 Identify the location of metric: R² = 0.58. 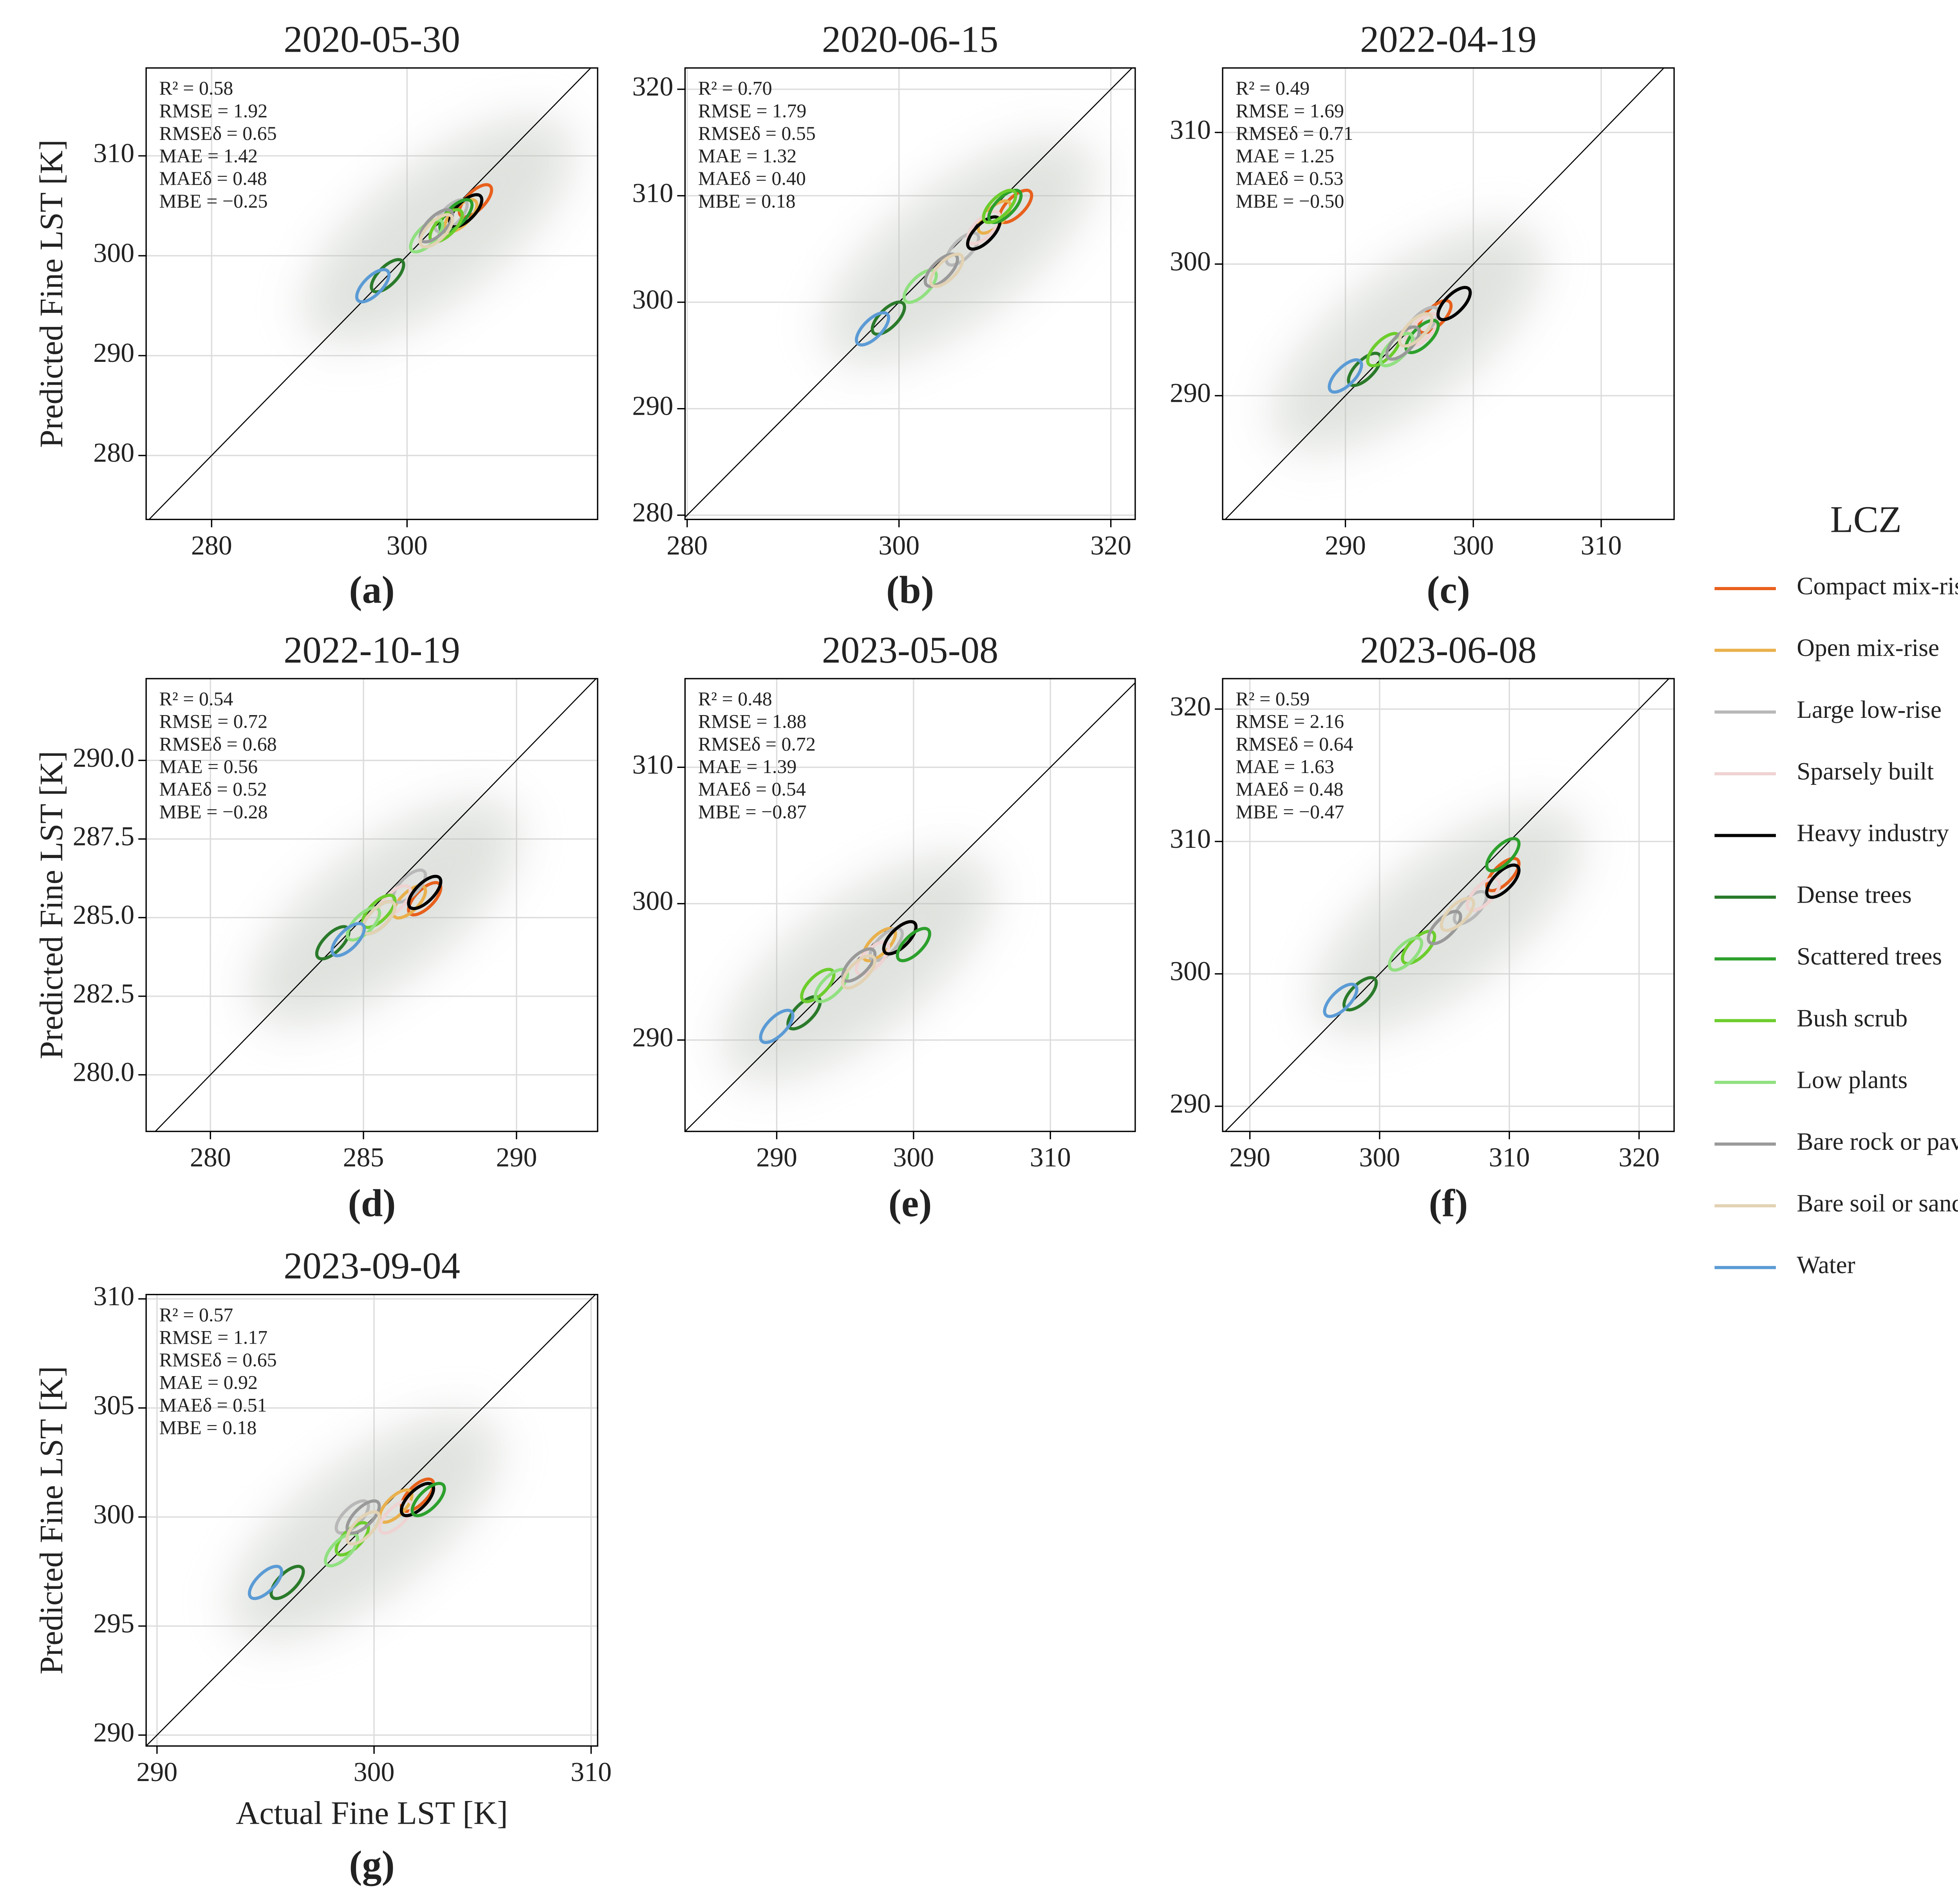
(196, 88).